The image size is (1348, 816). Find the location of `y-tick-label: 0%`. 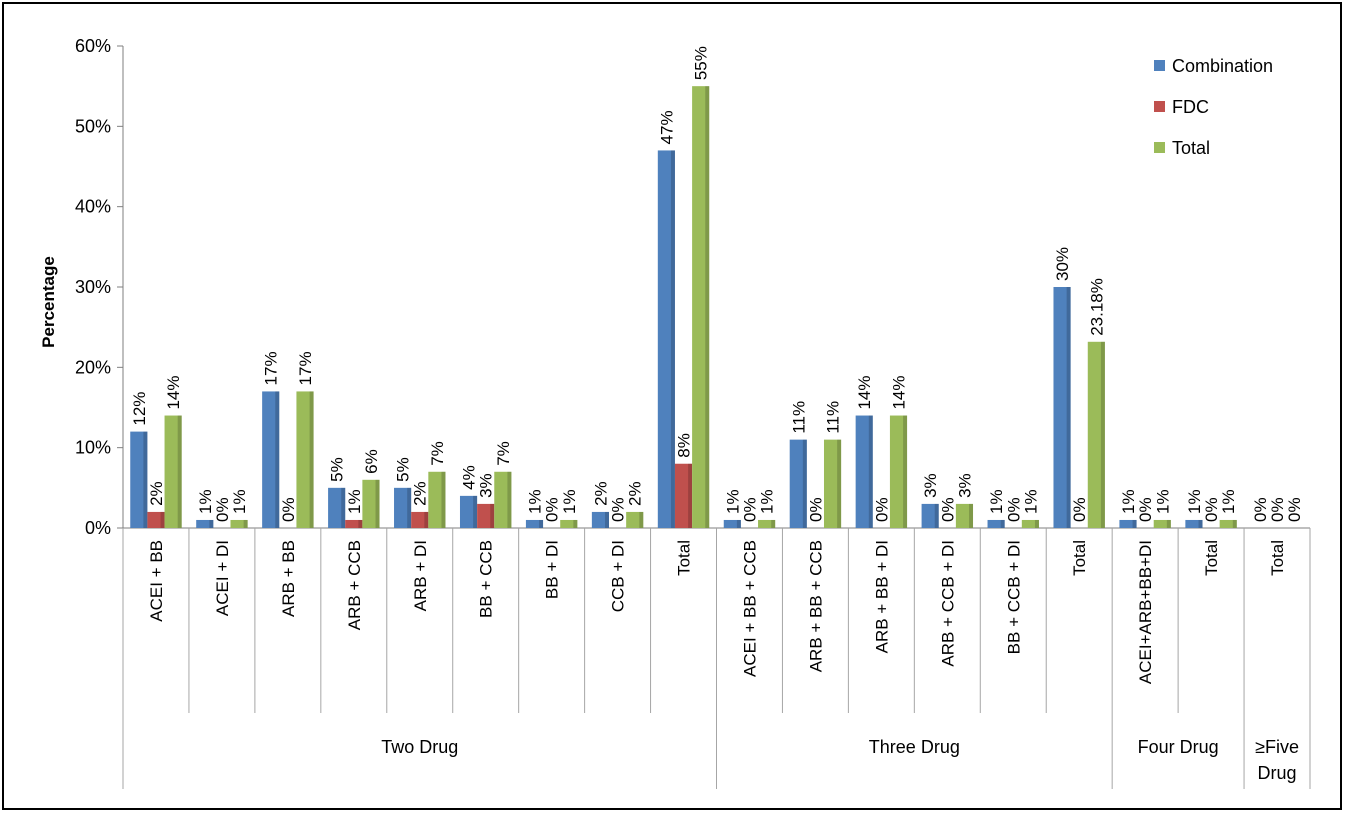

y-tick-label: 0% is located at coordinates (98, 528).